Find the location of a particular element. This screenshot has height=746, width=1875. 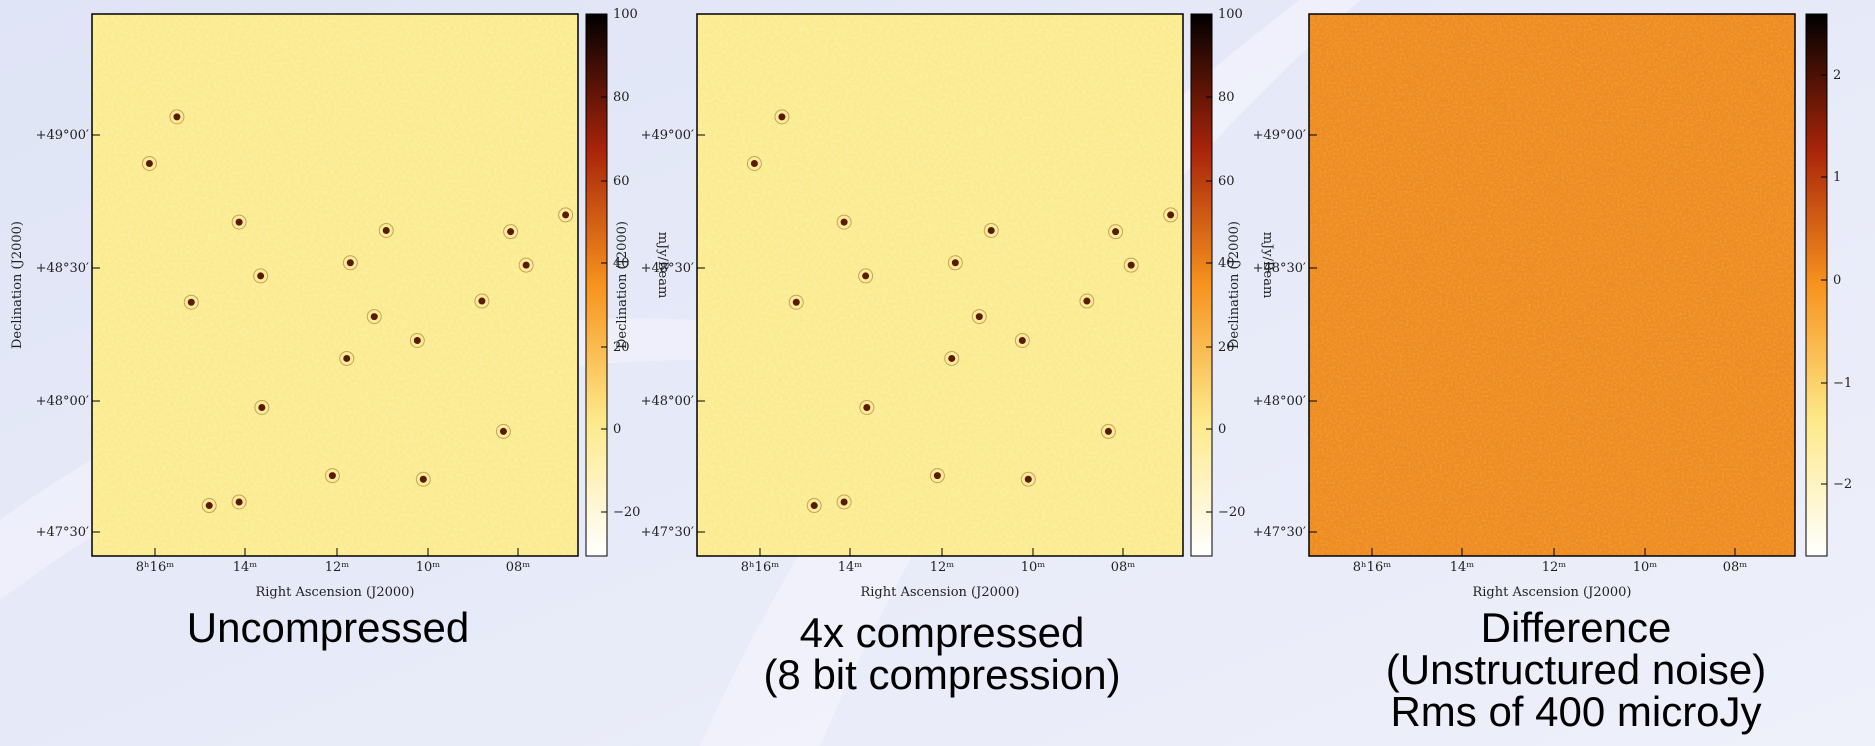

colorbar-label: mJy/Beam is located at coordinates (662, 265).